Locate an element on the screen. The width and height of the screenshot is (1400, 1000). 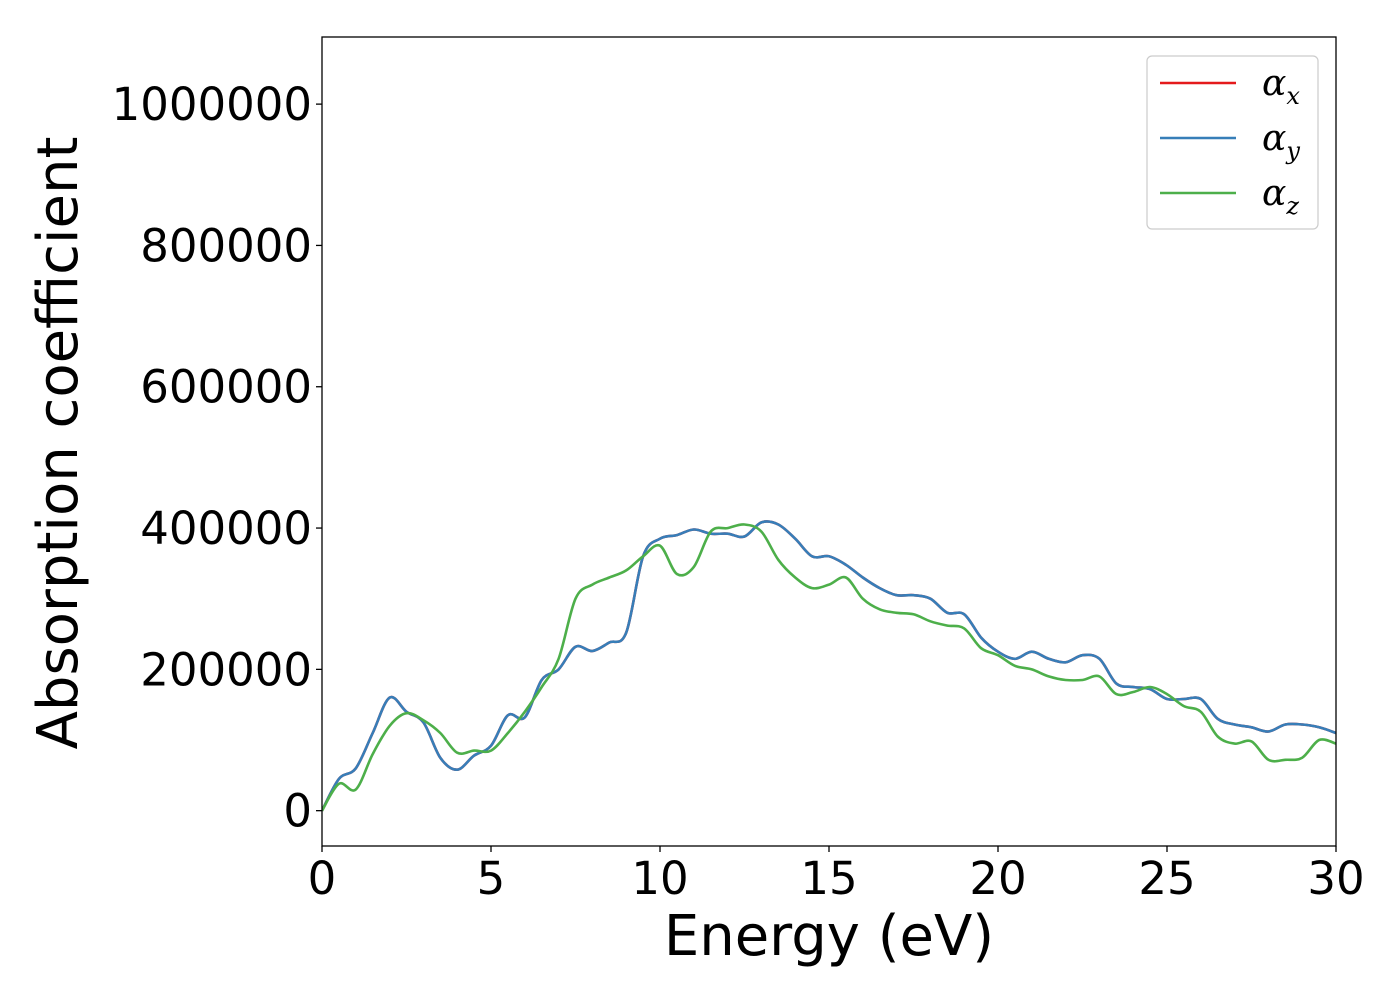
x-tick-label: 5 is located at coordinates (491, 878).